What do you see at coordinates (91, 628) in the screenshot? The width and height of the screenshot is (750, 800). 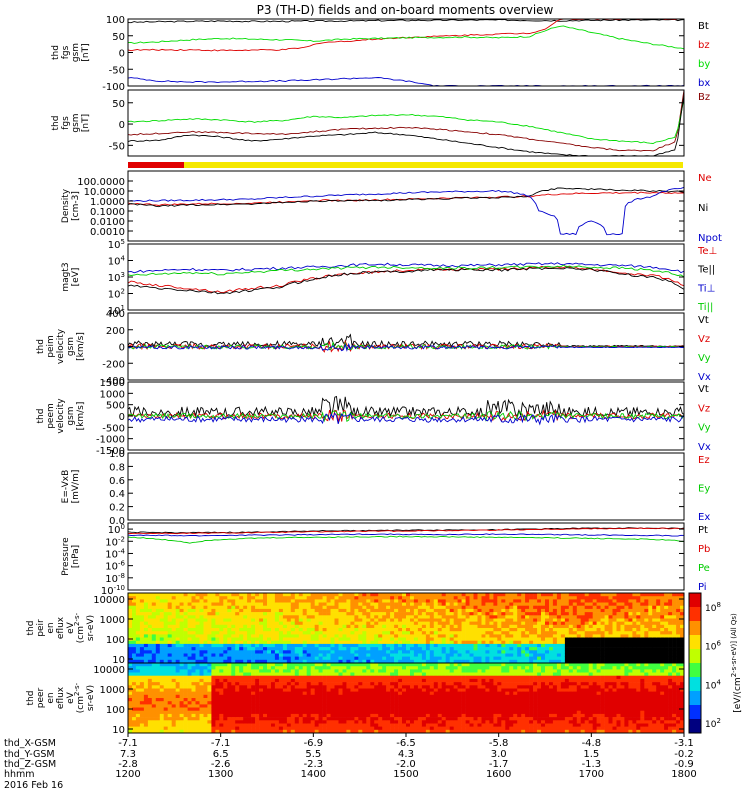 I see `y-axis-label: sr-eV)` at bounding box center [91, 628].